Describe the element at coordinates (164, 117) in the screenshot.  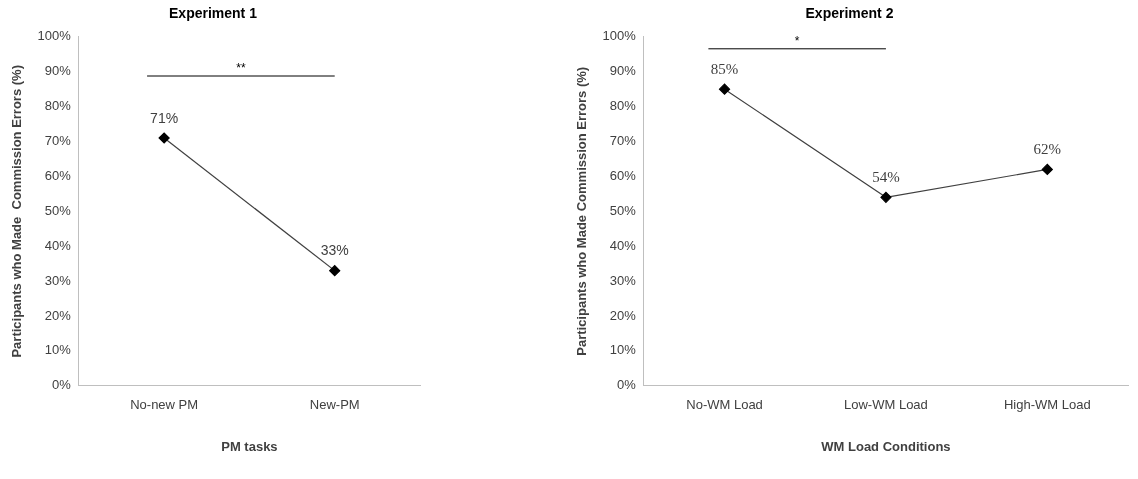
I see `data-label: 71%` at that location.